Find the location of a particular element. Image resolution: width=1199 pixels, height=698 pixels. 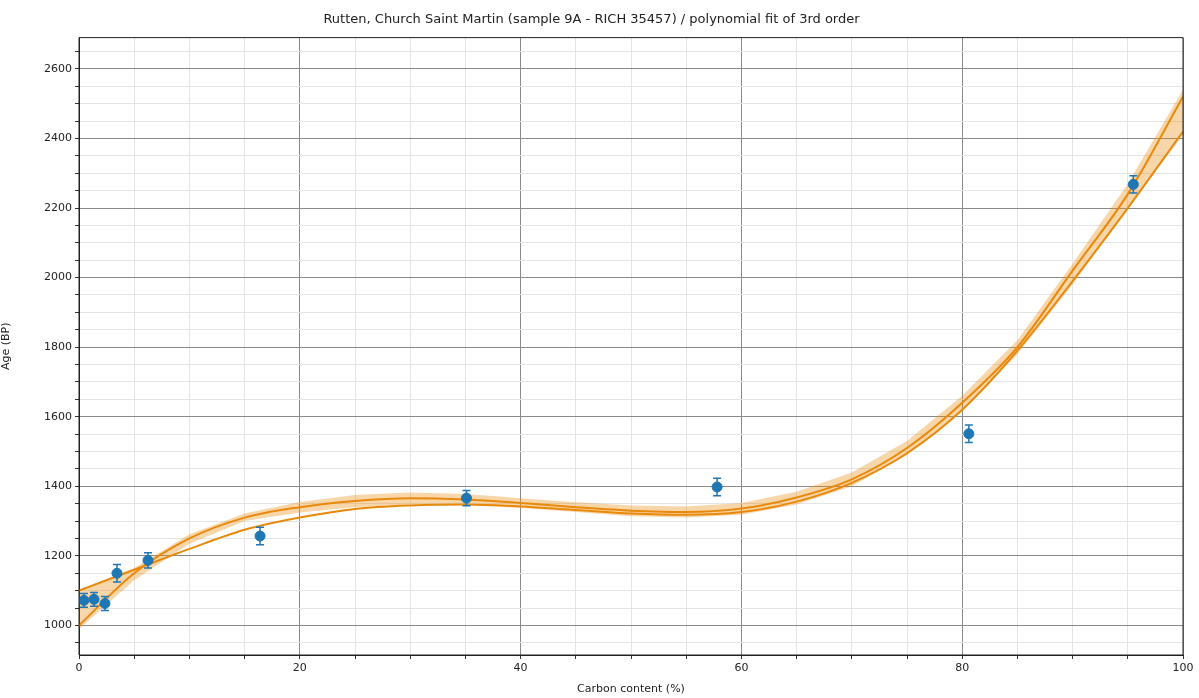

y-tick-label: 2000 is located at coordinates (58, 277).